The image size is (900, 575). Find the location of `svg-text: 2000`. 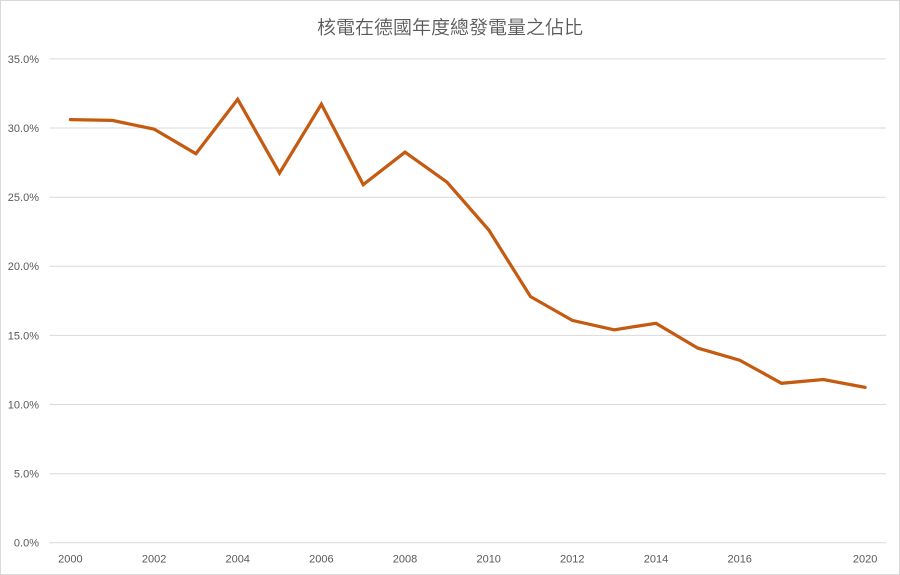

svg-text: 2000 is located at coordinates (70, 559).